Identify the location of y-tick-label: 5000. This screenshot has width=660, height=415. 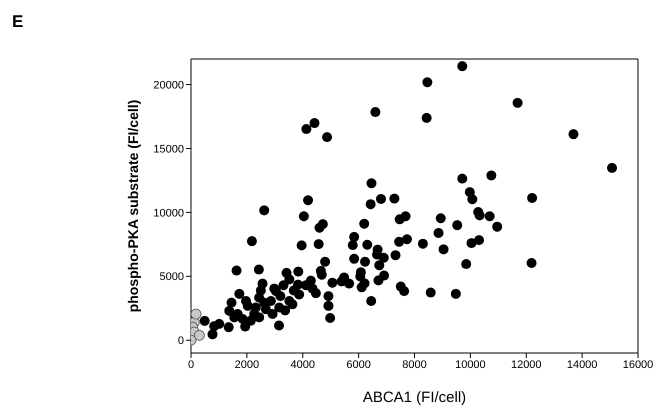
(172, 277).